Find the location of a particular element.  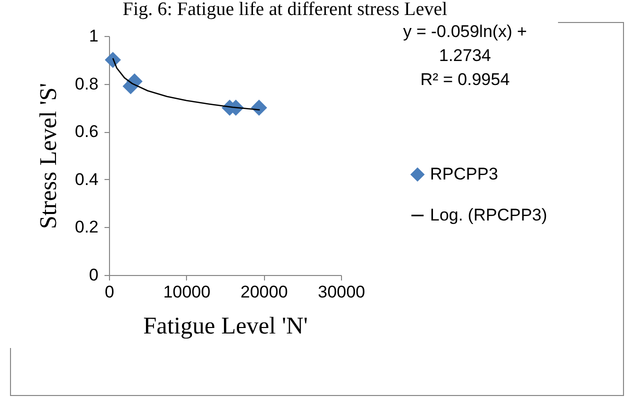

x-tick-label: 20000 is located at coordinates (264, 292).